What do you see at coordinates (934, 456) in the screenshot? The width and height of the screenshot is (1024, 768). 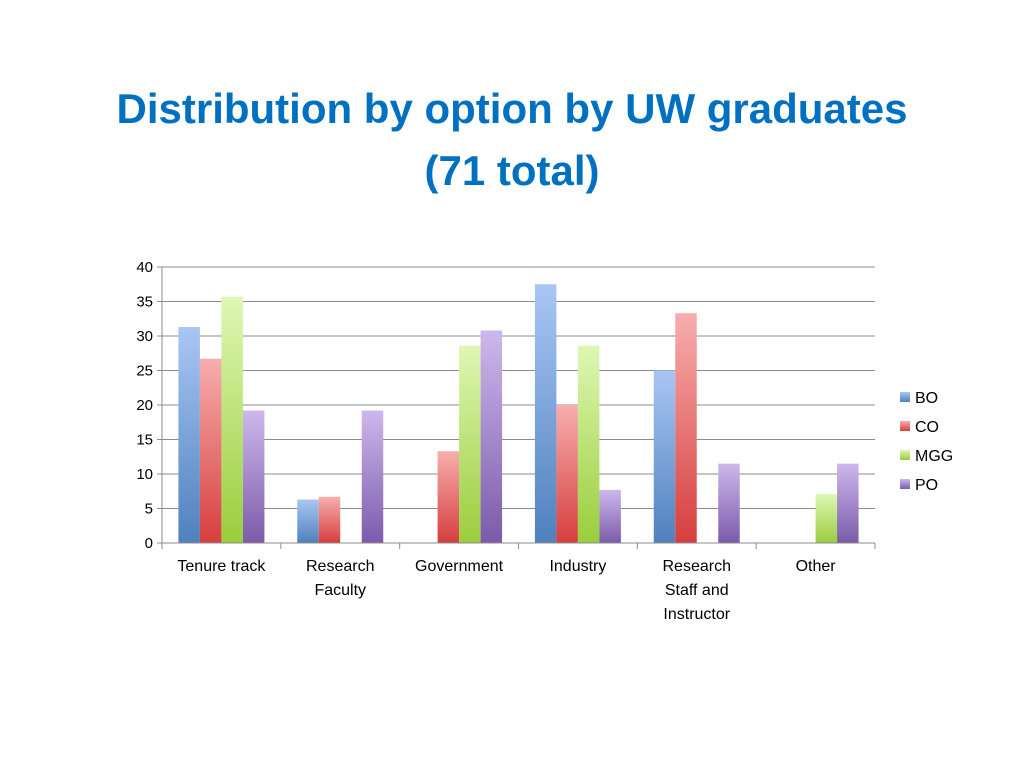 I see `legend-label-mgg: MGG` at bounding box center [934, 456].